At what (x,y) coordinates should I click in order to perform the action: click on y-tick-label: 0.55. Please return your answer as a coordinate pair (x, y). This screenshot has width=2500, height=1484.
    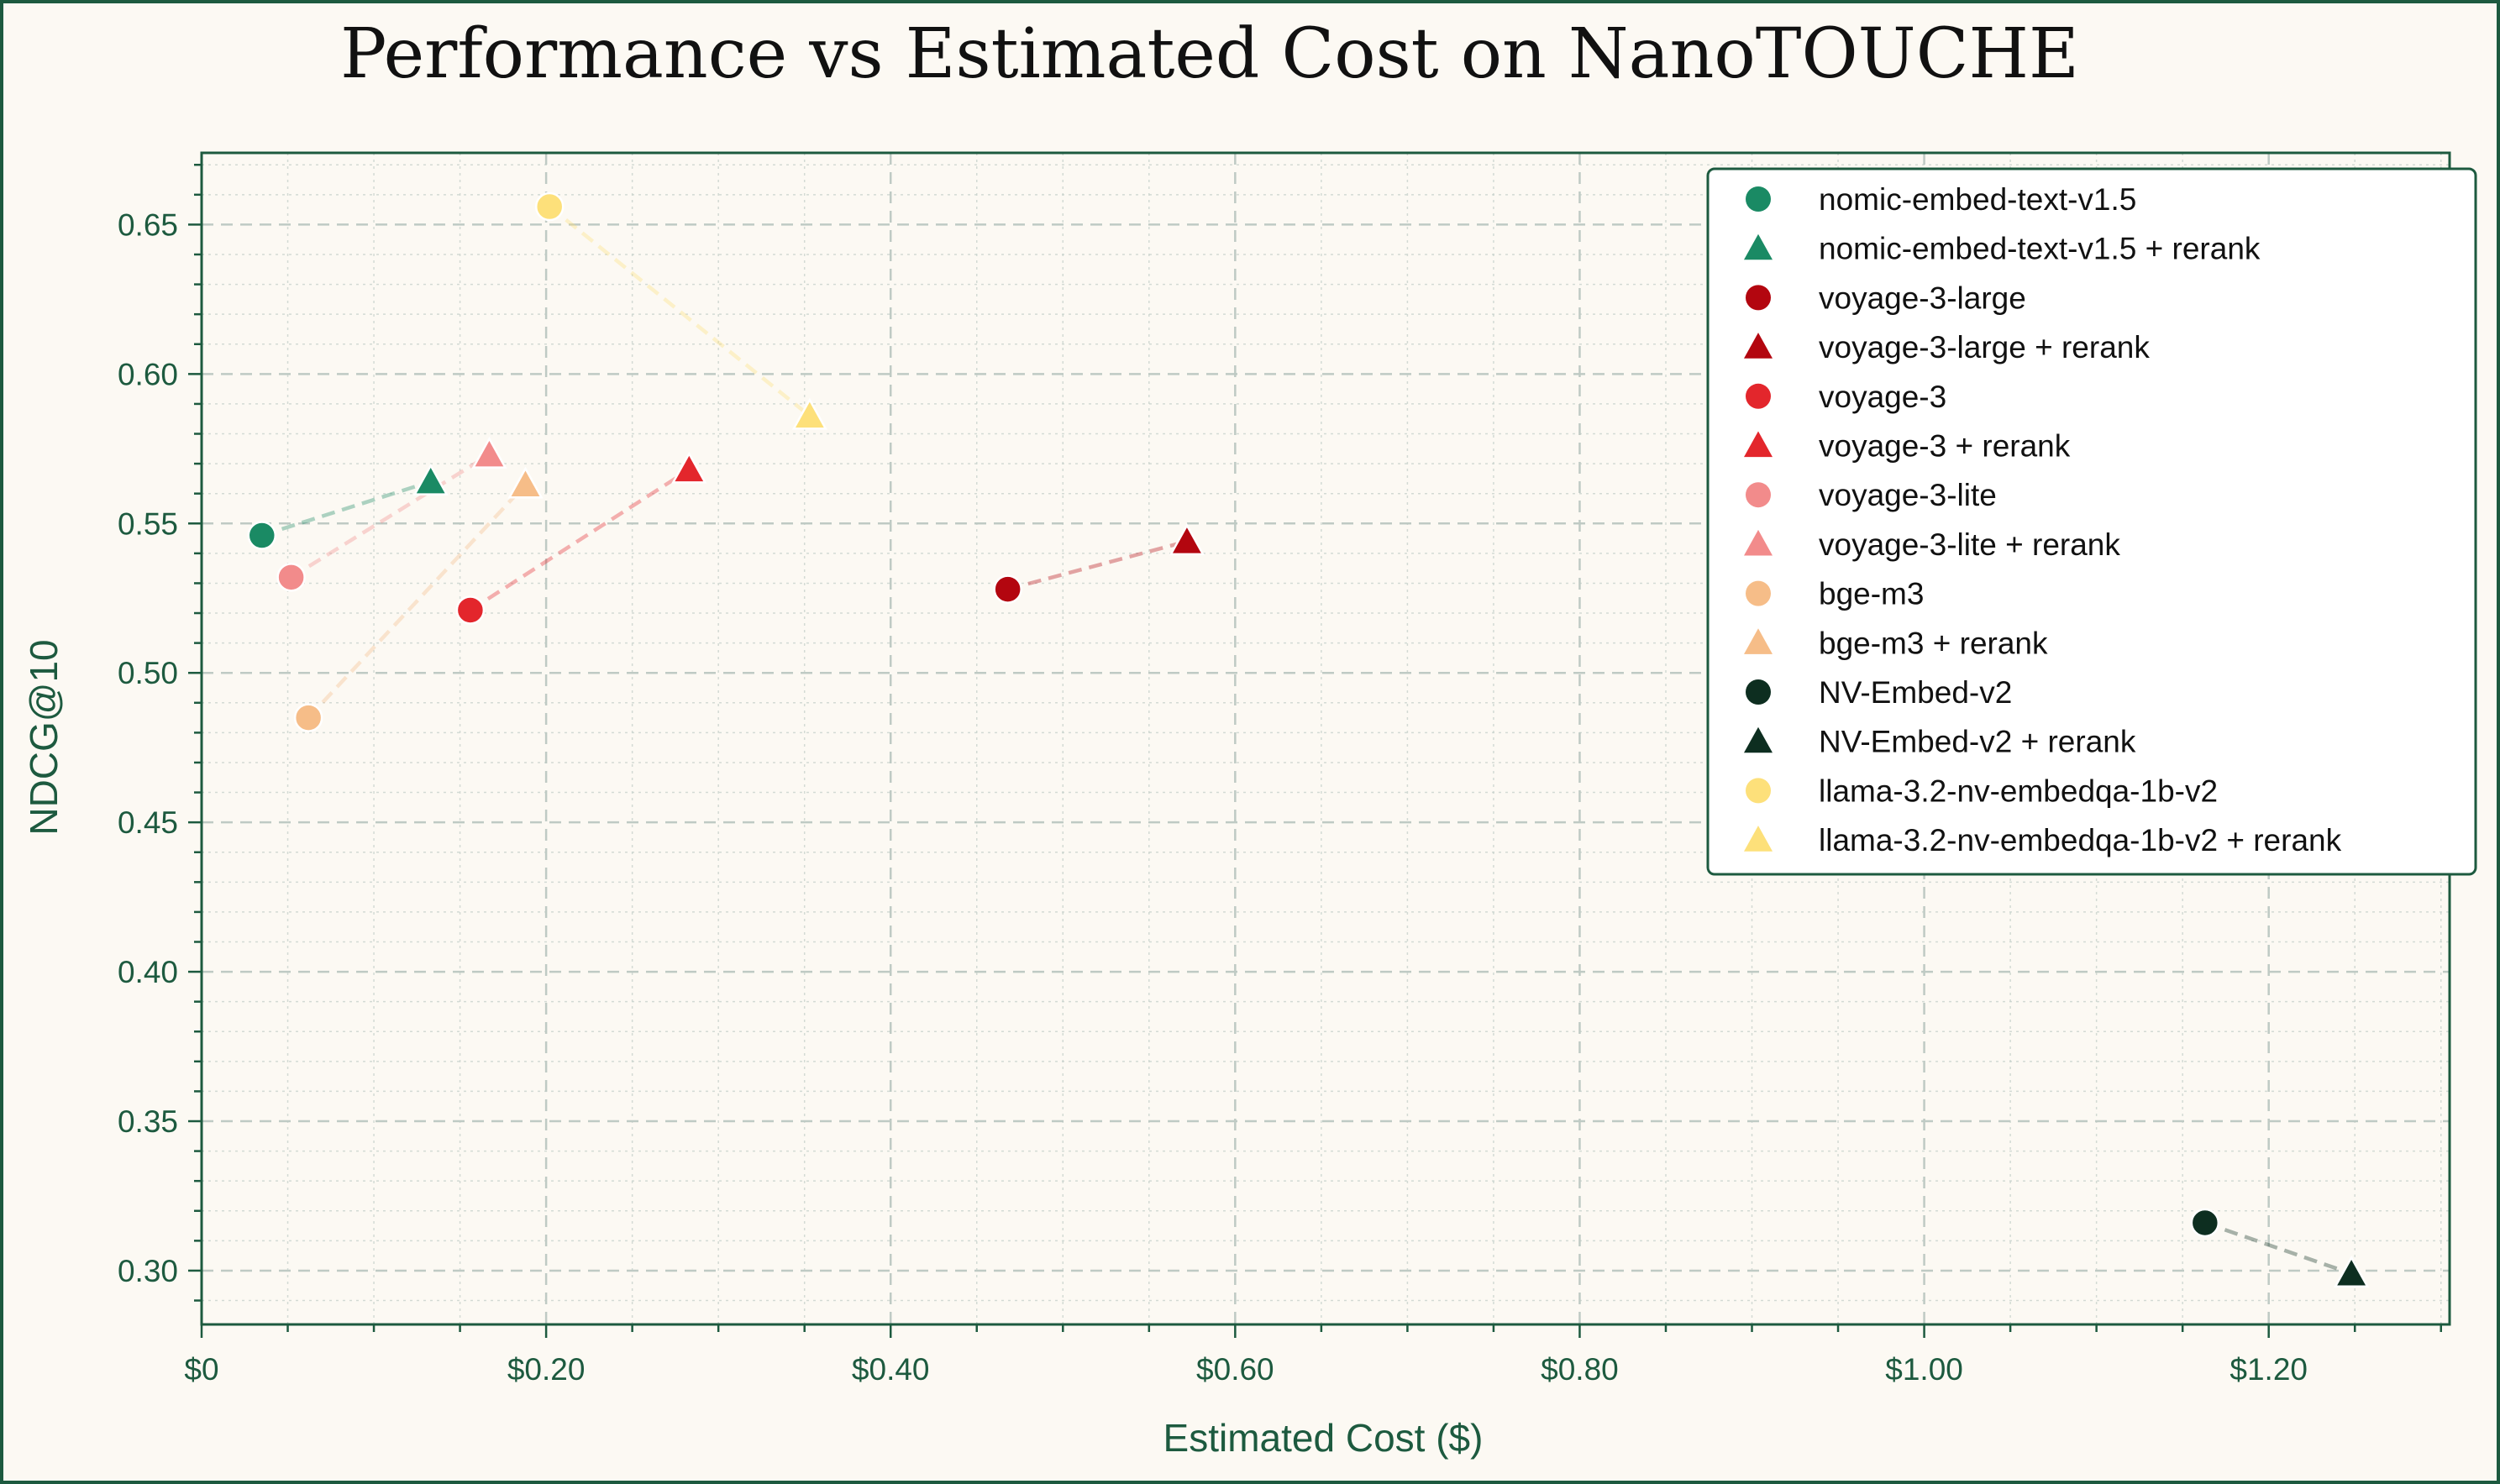
    Looking at the image, I should click on (148, 524).